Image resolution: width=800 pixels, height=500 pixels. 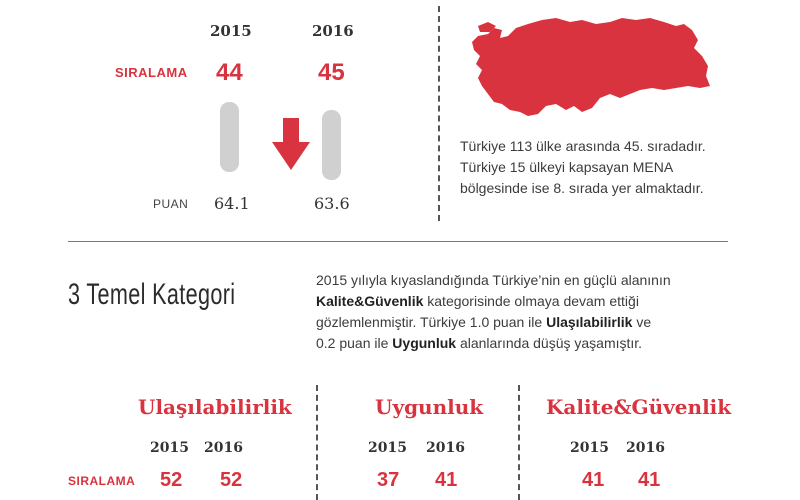 What do you see at coordinates (331, 145) in the screenshot?
I see `bar-2016` at bounding box center [331, 145].